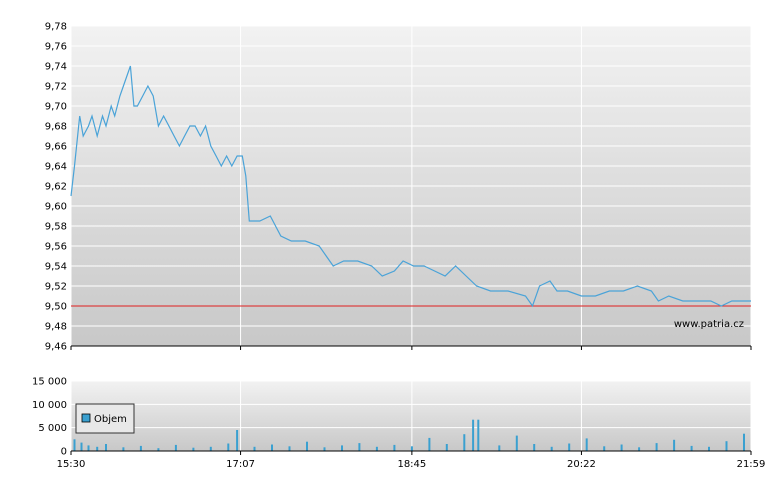  What do you see at coordinates (240, 464) in the screenshot?
I see `x-tick-label: 17:07` at bounding box center [240, 464].